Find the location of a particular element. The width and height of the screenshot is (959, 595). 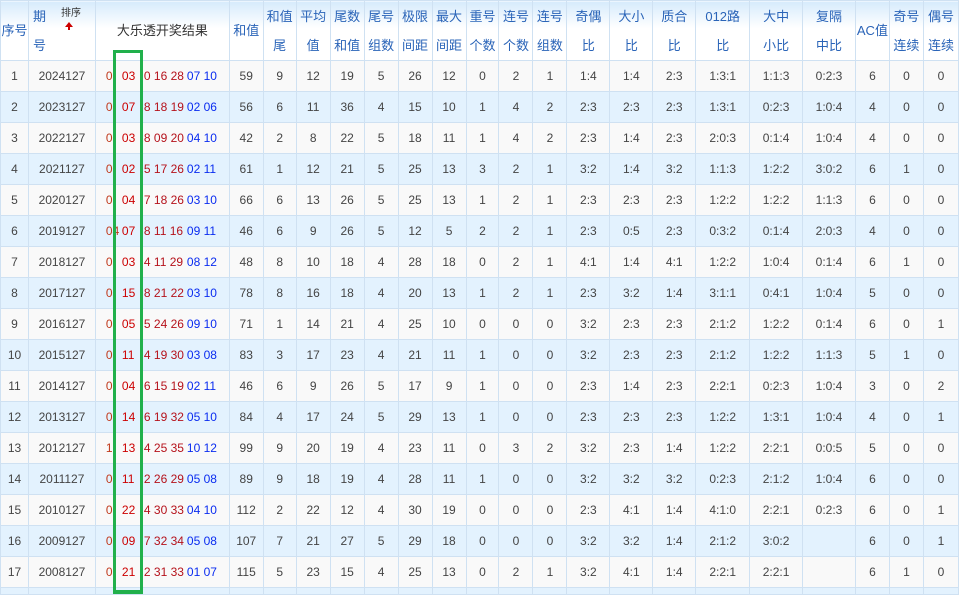

cell-tail-sum: 19 is located at coordinates (347, 448).